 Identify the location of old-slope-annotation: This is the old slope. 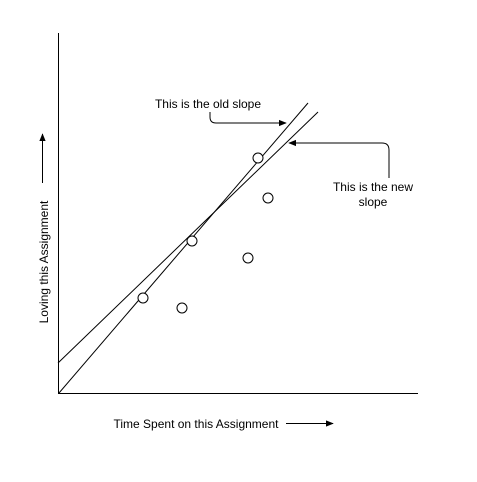
(208, 104).